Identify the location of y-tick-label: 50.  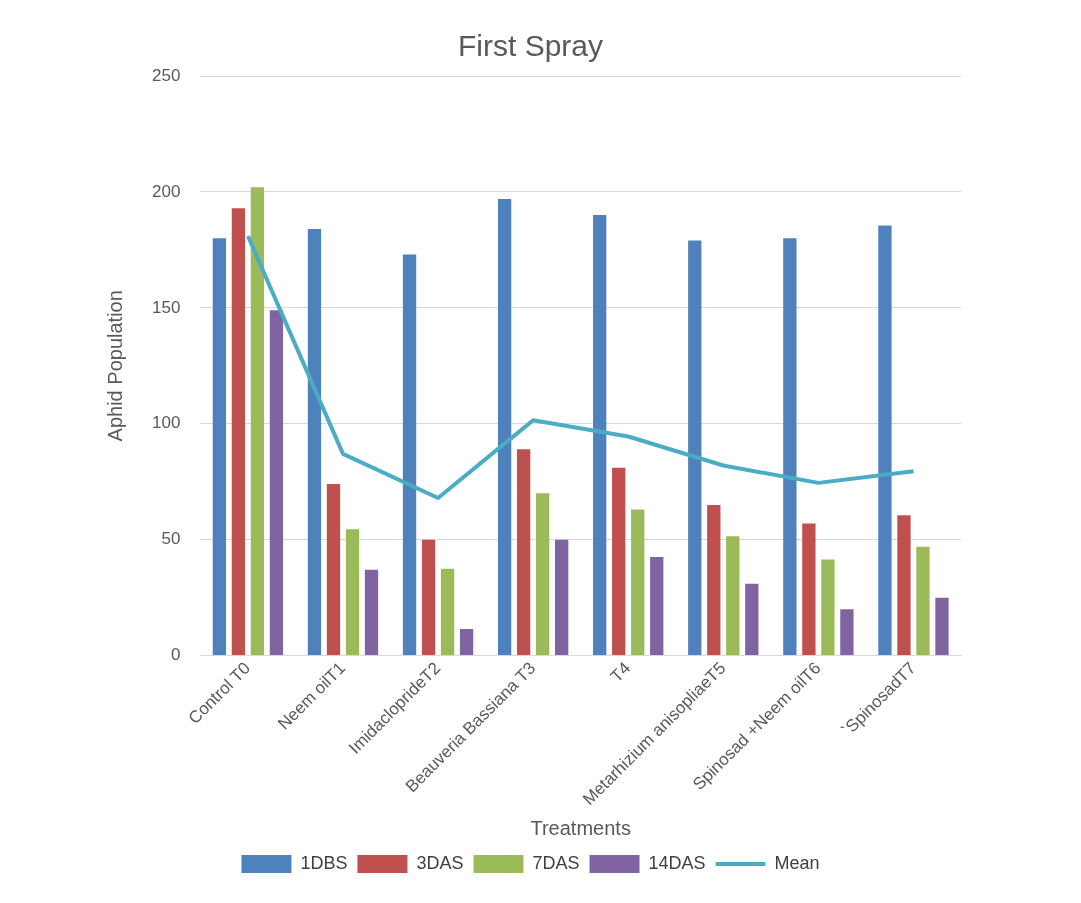
(171, 539).